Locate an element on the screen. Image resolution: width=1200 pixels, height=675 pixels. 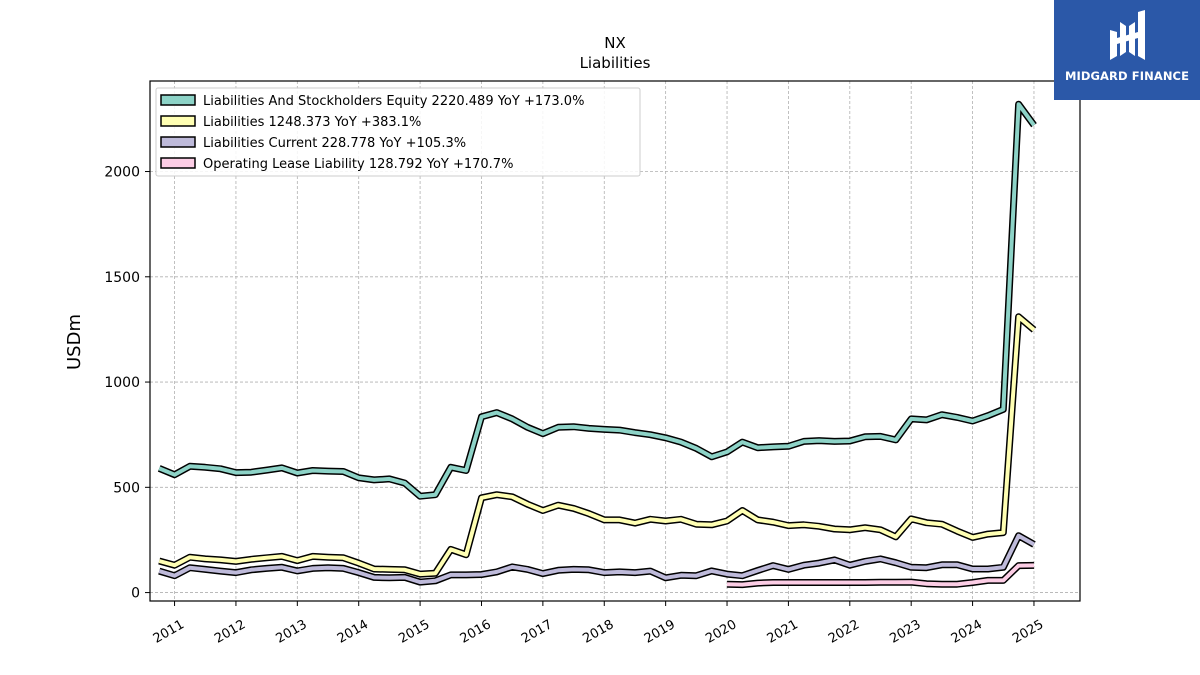
legend-box is located at coordinates (398, 132).